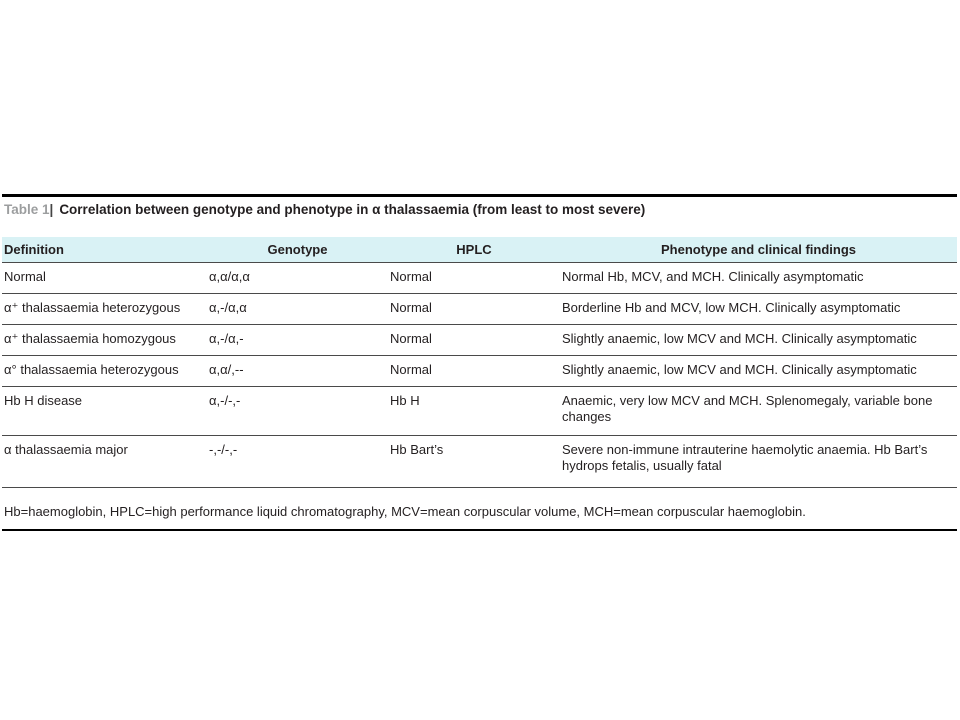 The image size is (960, 720). Describe the element at coordinates (297, 250) in the screenshot. I see `column-header-genotype: Genotype` at that location.